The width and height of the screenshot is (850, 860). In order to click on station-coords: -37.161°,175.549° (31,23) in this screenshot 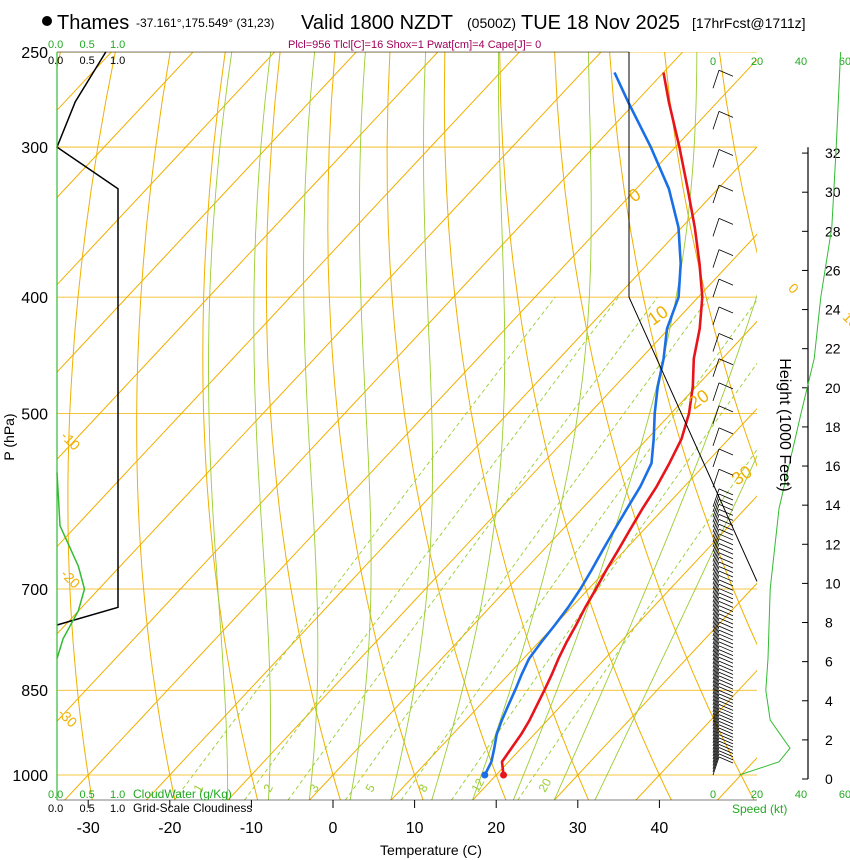, I will do `click(205, 23)`.